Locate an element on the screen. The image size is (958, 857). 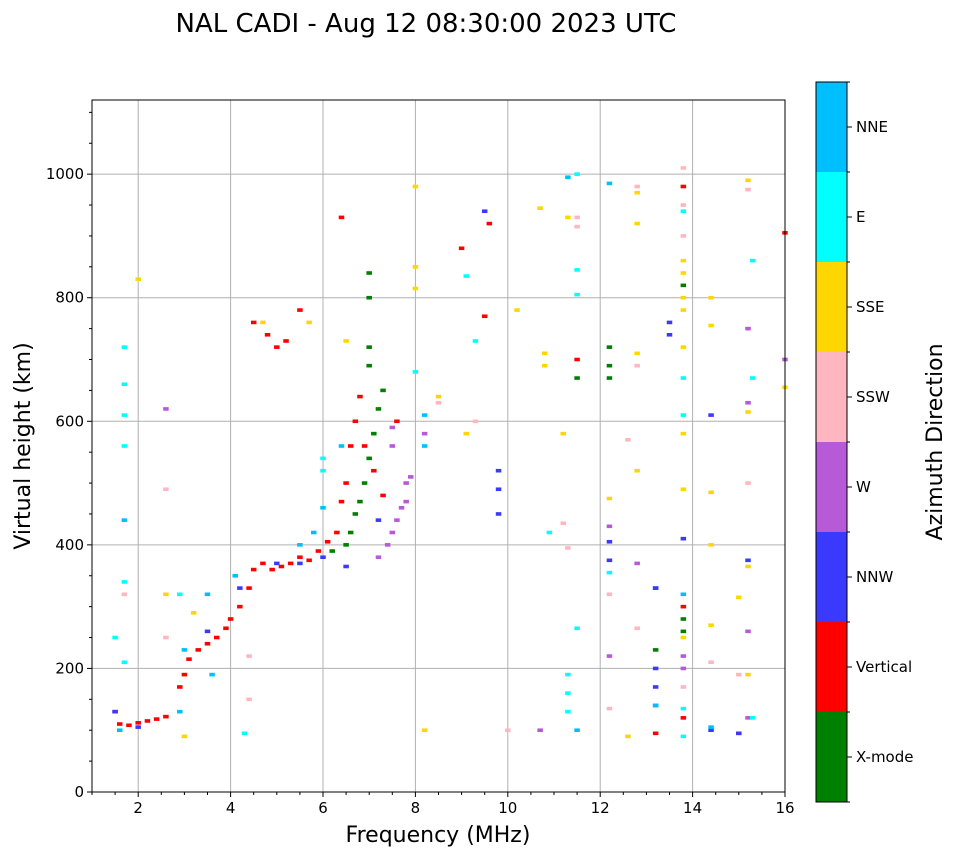
colorbar-tick-label: NNW is located at coordinates (874, 577).